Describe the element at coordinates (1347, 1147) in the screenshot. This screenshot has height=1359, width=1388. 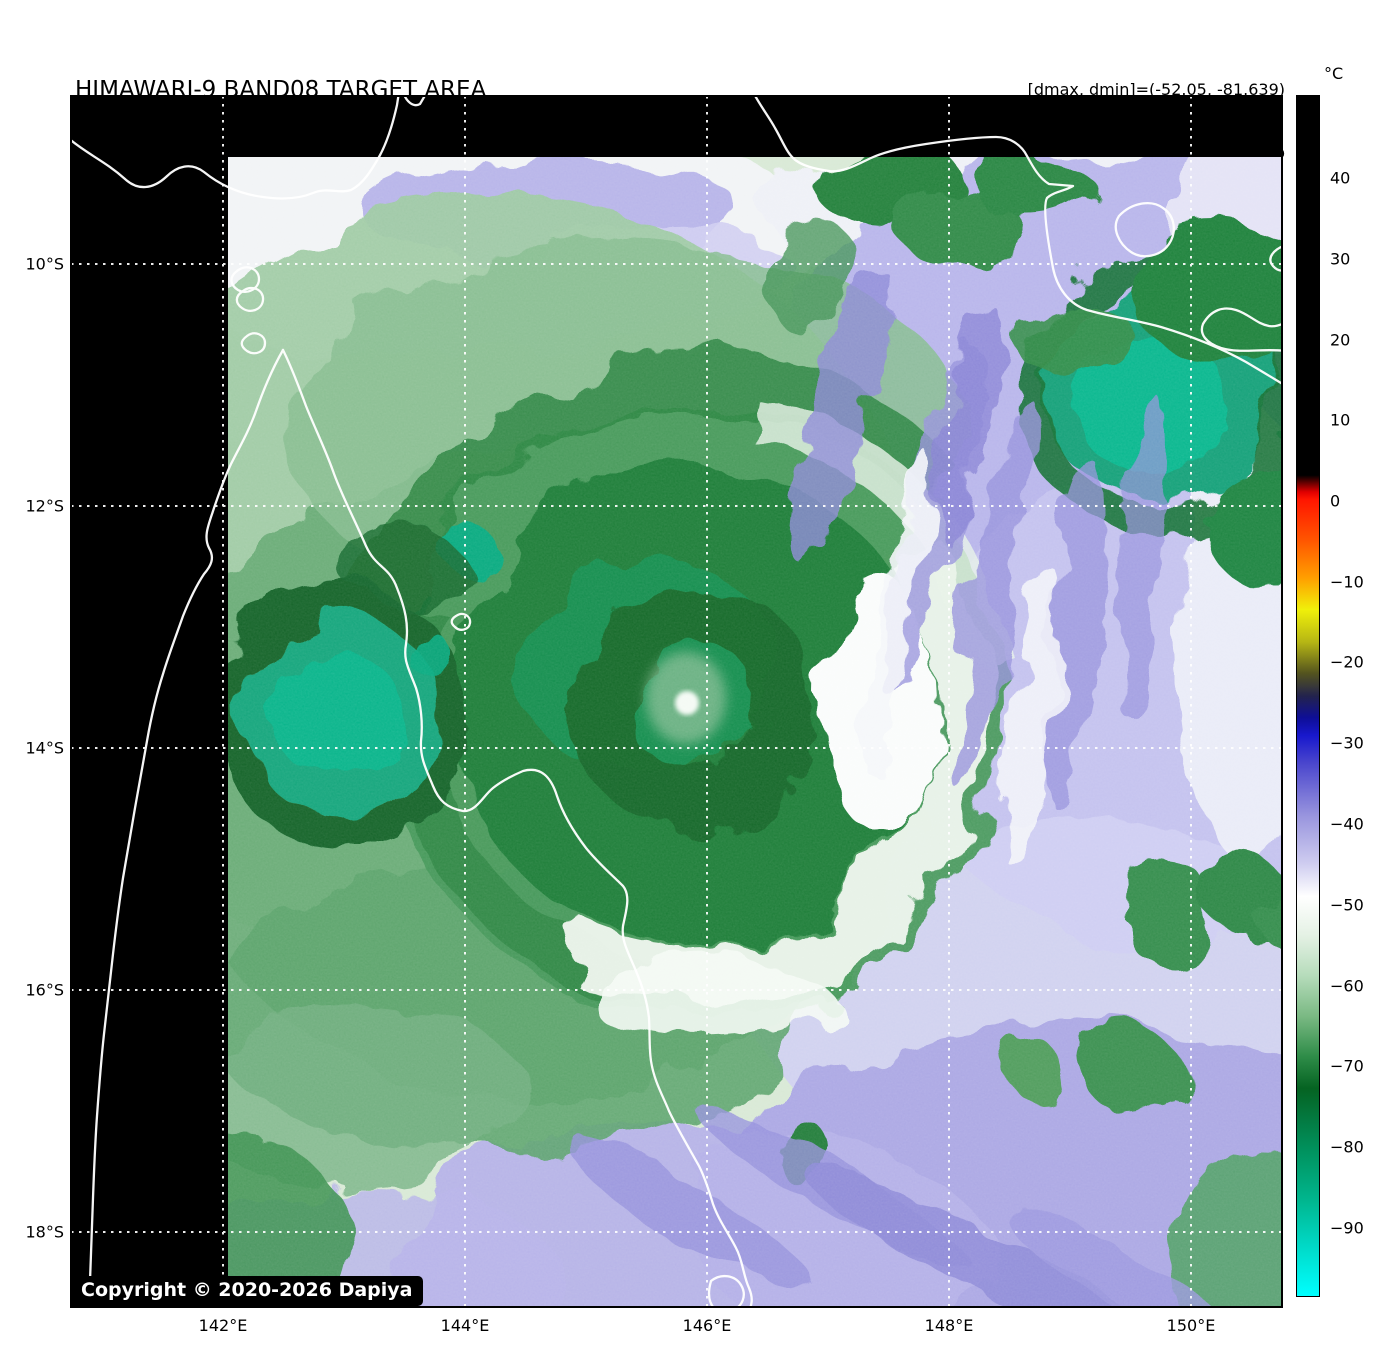
I see `colorbar-tick-label: −80` at that location.